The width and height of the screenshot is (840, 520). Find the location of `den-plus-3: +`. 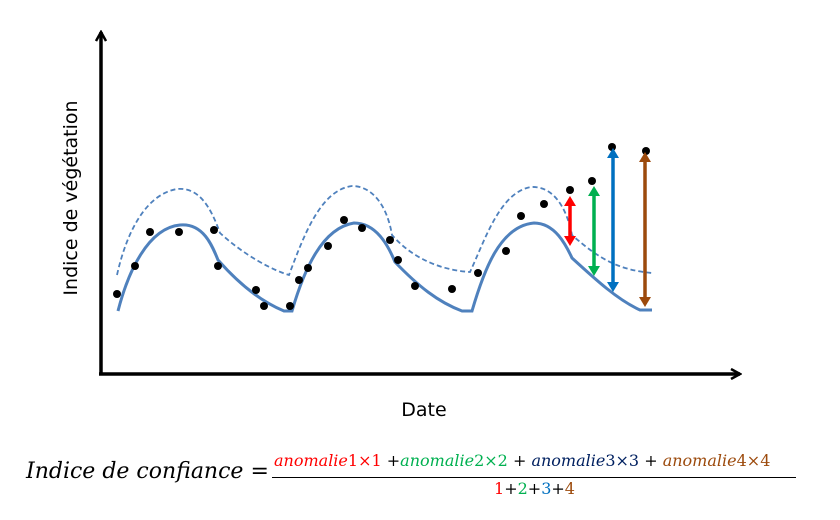

den-plus-3: + is located at coordinates (558, 488).